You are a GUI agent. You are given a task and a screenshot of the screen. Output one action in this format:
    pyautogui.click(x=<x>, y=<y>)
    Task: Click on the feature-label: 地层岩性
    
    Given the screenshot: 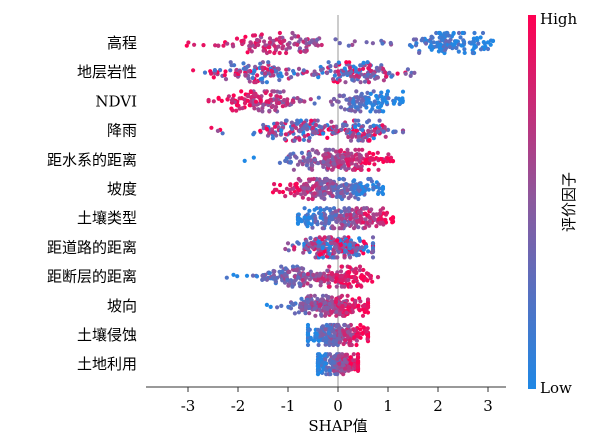 What is the action you would take?
    pyautogui.click(x=107, y=72)
    